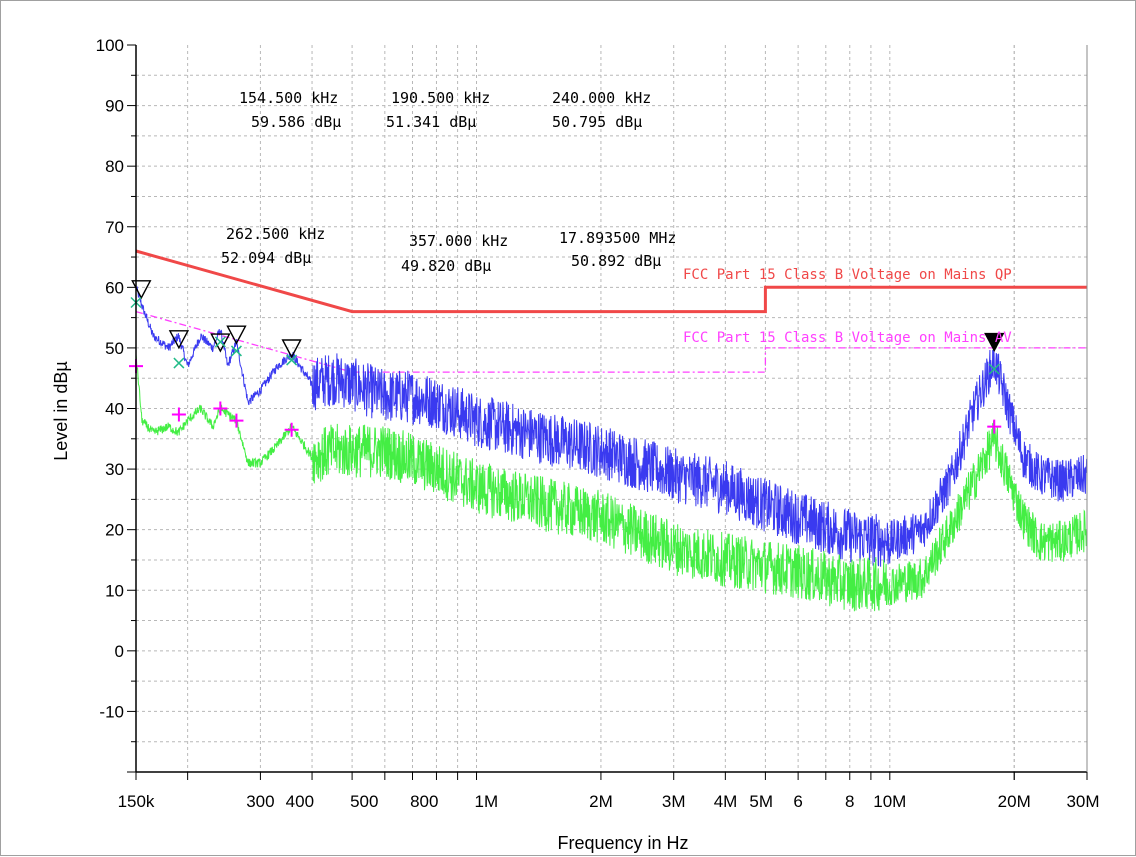 This screenshot has height=857, width=1136. I want to click on y-tick-label: -10, so click(111, 711).